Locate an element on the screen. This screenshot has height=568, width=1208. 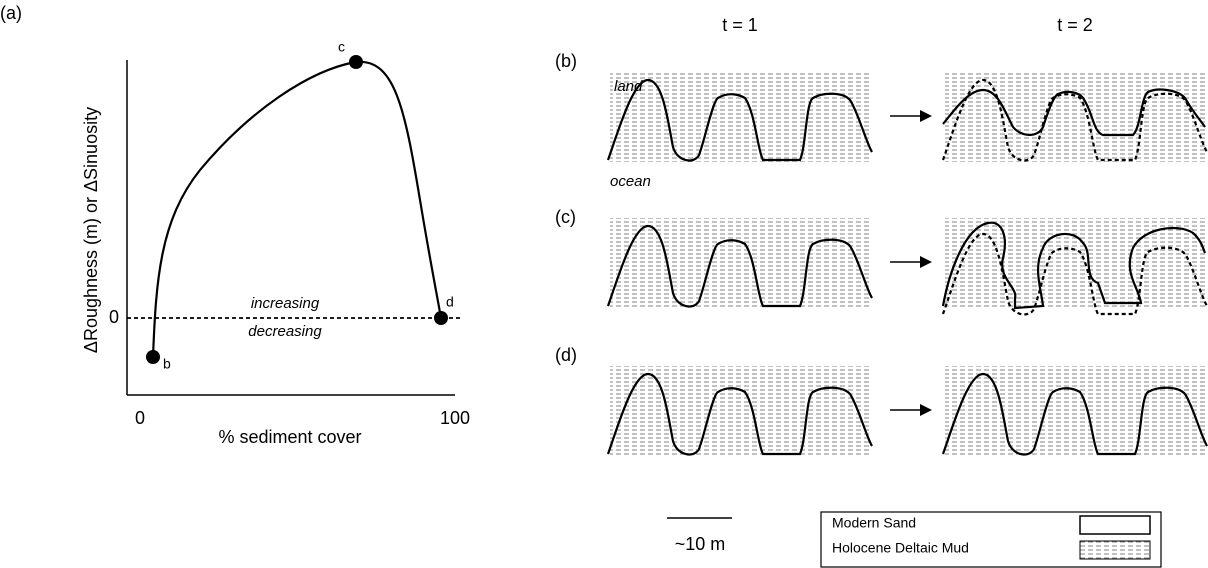
annotation: land is located at coordinates (628, 86).